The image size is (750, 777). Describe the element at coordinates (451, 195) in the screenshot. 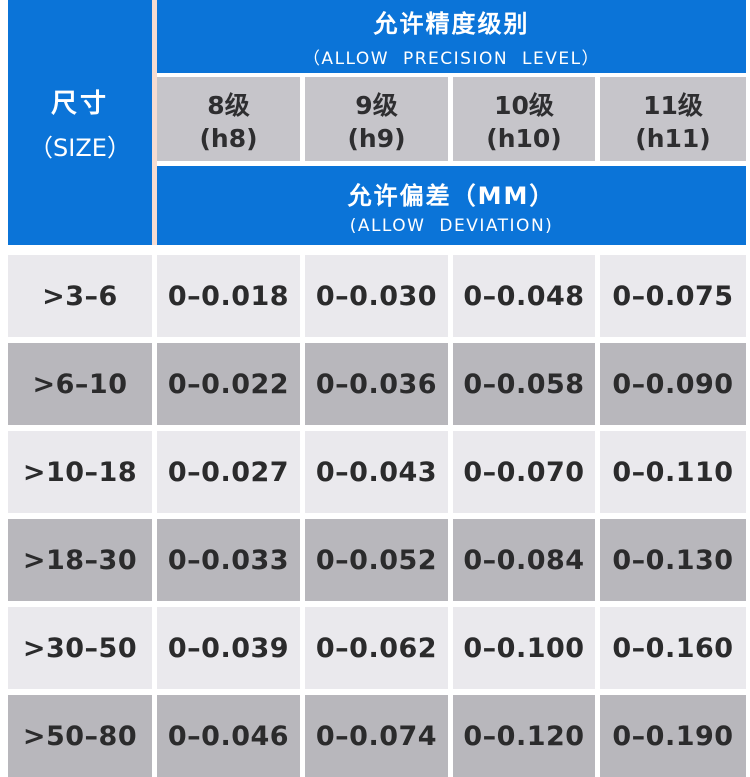

I see `deviation-title-zh: 允许偏差（MM）` at that location.